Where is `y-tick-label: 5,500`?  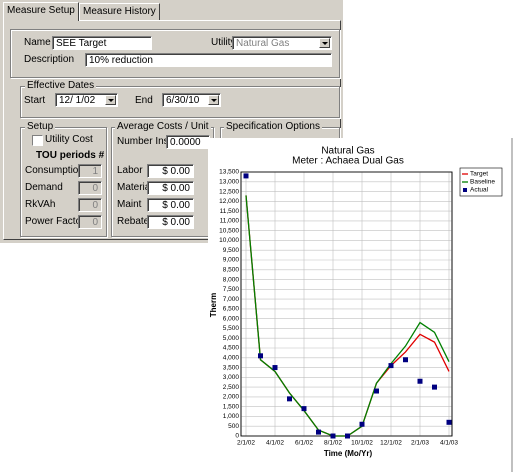 y-tick-label: 5,500 is located at coordinates (231, 328).